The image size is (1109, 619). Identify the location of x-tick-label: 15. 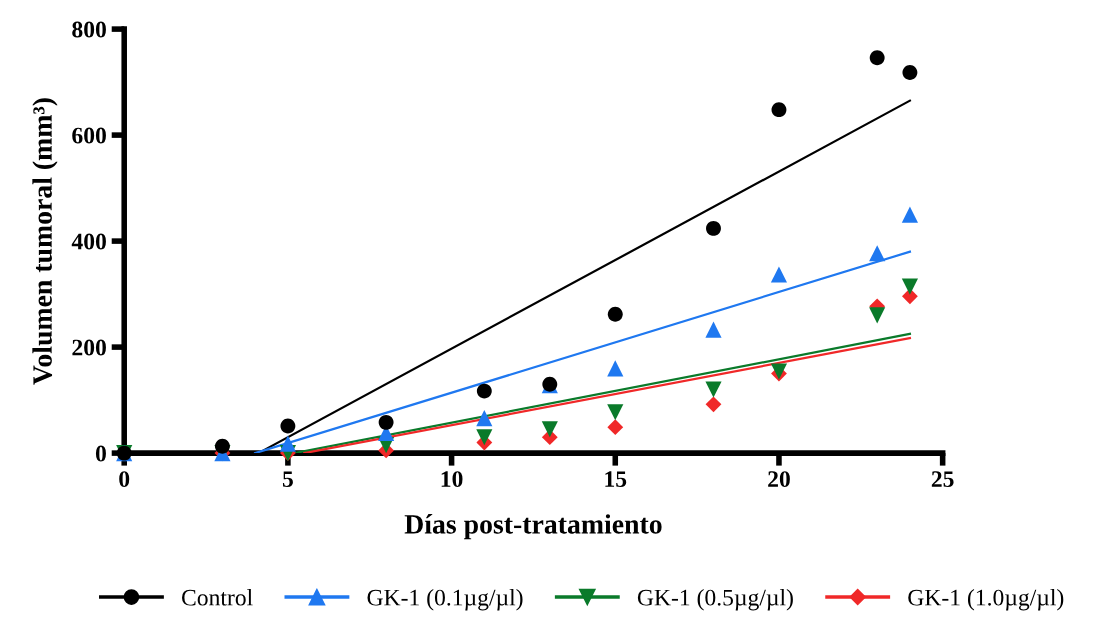
(616, 479).